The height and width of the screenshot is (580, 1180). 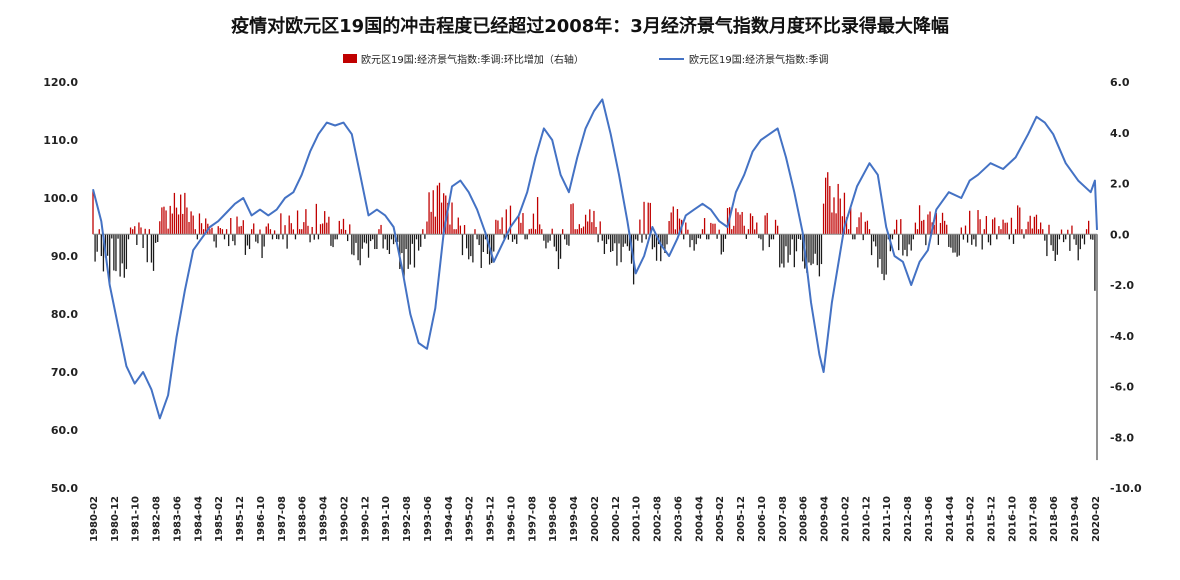 I want to click on x-tick-label: 2008-06, so click(x=804, y=519).